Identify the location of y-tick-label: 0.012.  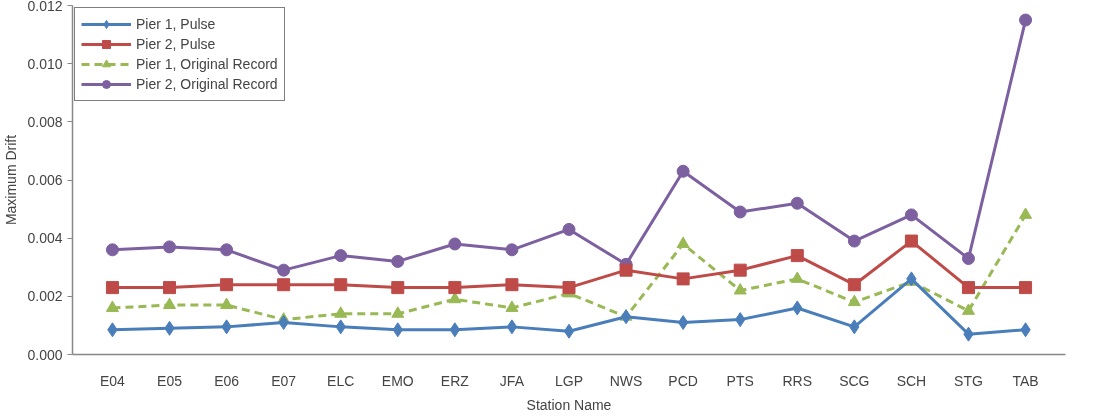
(45, 7).